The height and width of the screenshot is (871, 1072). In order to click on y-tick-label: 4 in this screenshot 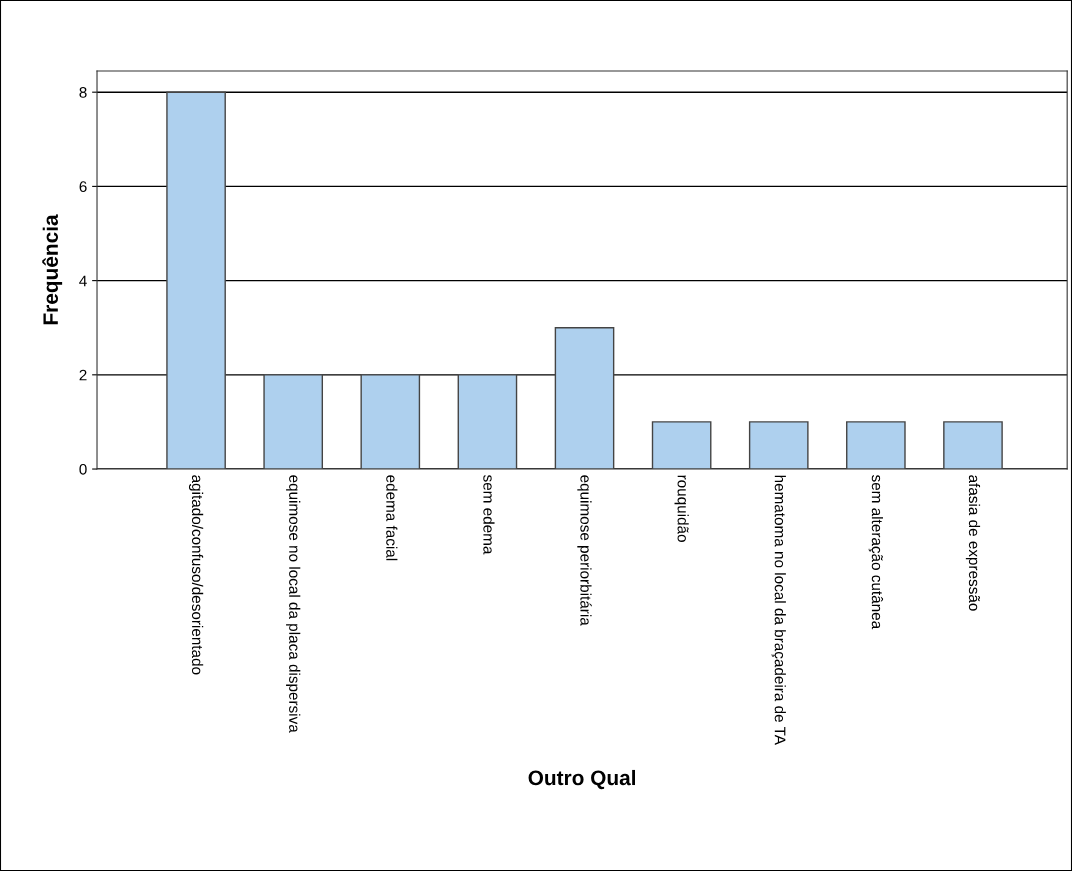, I will do `click(83, 281)`.